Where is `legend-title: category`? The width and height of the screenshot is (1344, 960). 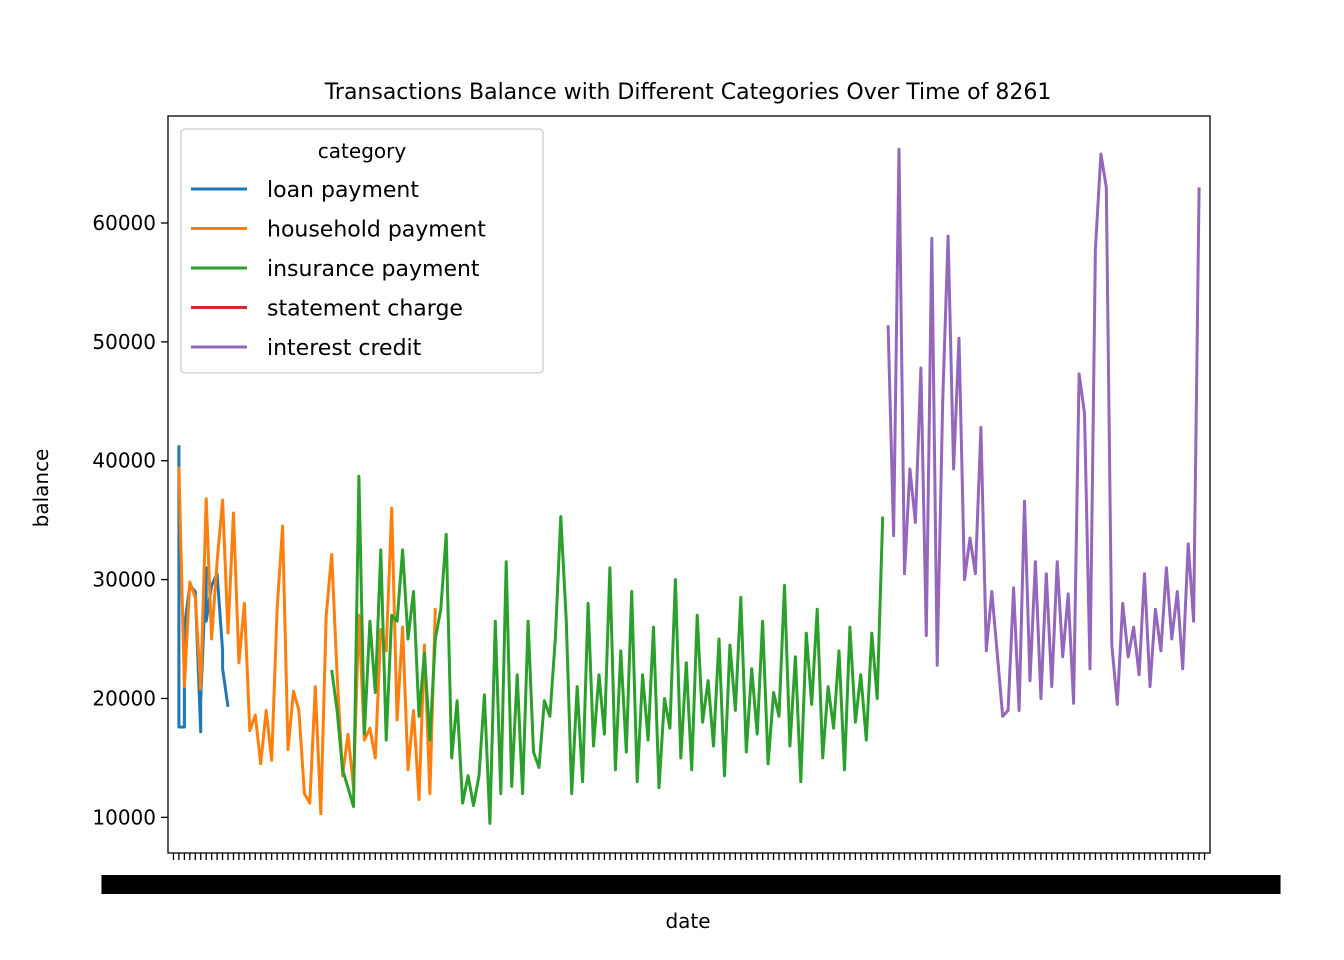
legend-title: category is located at coordinates (362, 151).